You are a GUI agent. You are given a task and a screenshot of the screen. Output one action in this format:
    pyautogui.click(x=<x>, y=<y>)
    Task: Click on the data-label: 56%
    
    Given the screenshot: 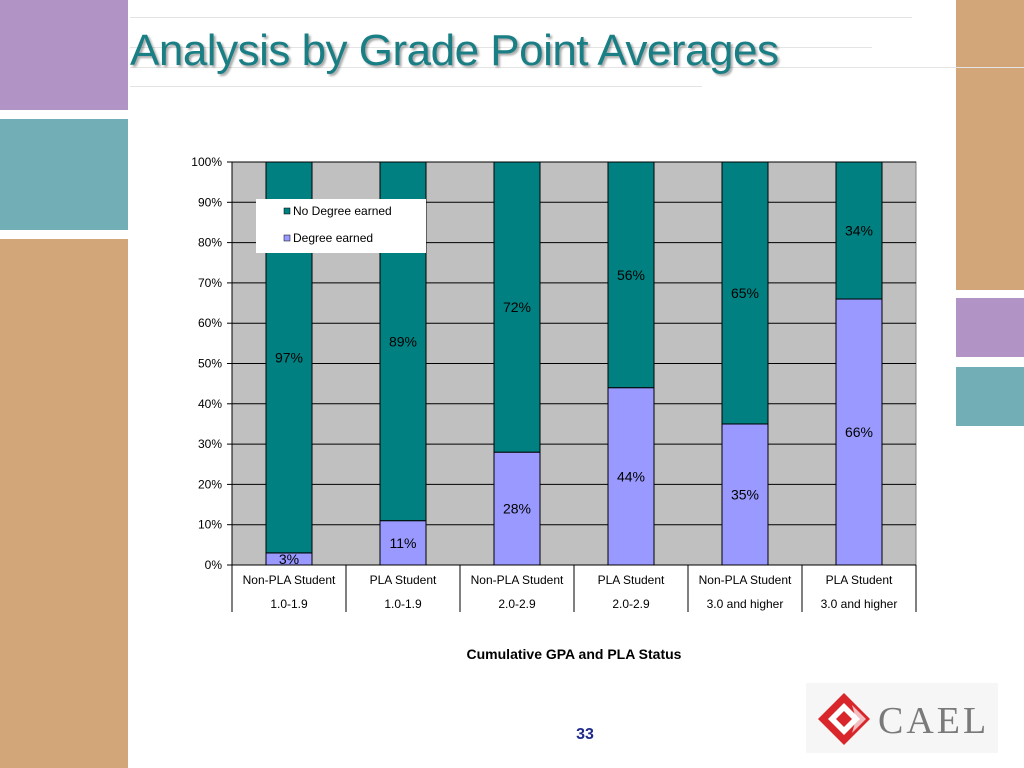 What is the action you would take?
    pyautogui.click(x=631, y=275)
    